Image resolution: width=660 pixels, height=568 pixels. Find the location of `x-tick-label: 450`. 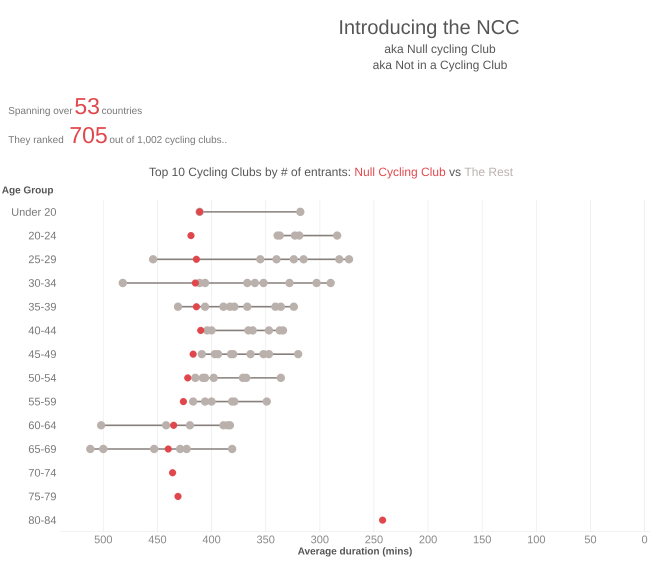

x-tick-label: 450 is located at coordinates (157, 540).